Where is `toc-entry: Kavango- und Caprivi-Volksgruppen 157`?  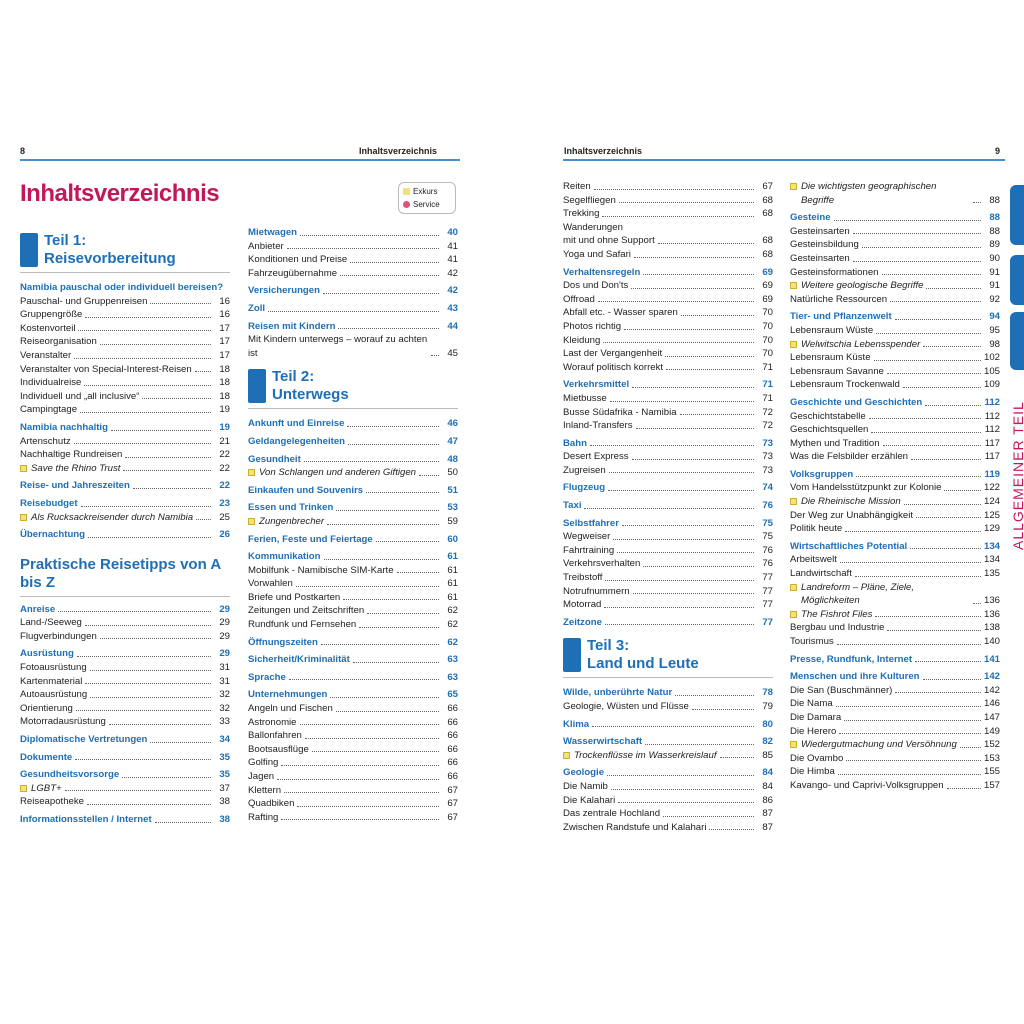
toc-entry: Kavango- und Caprivi-Volksgruppen 157 is located at coordinates (895, 786).